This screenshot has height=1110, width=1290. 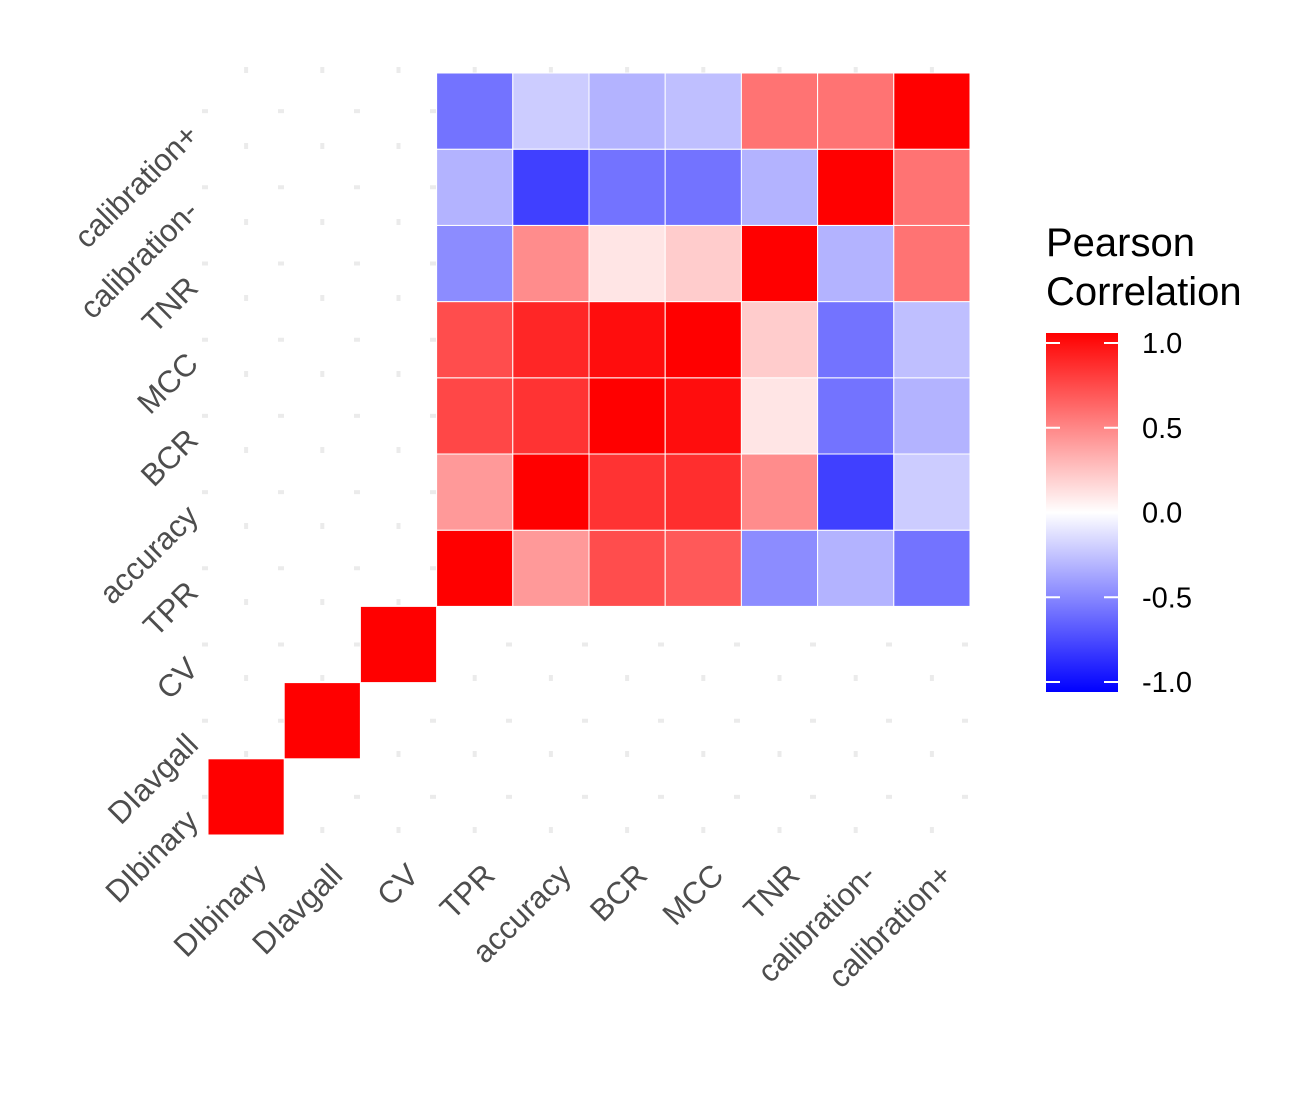 I want to click on cell-calibration-minus-tpr, so click(x=856, y=568).